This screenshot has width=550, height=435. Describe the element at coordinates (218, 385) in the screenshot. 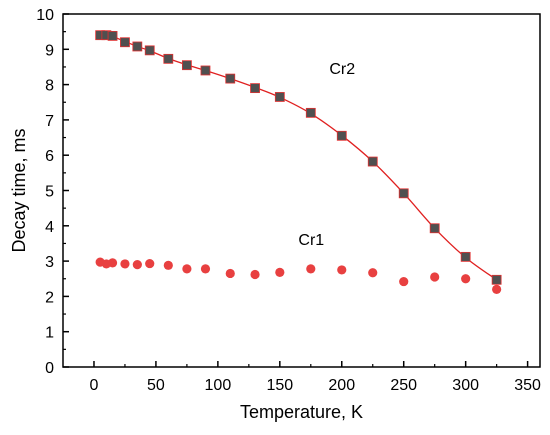

I see `x-tick-label: 100` at that location.